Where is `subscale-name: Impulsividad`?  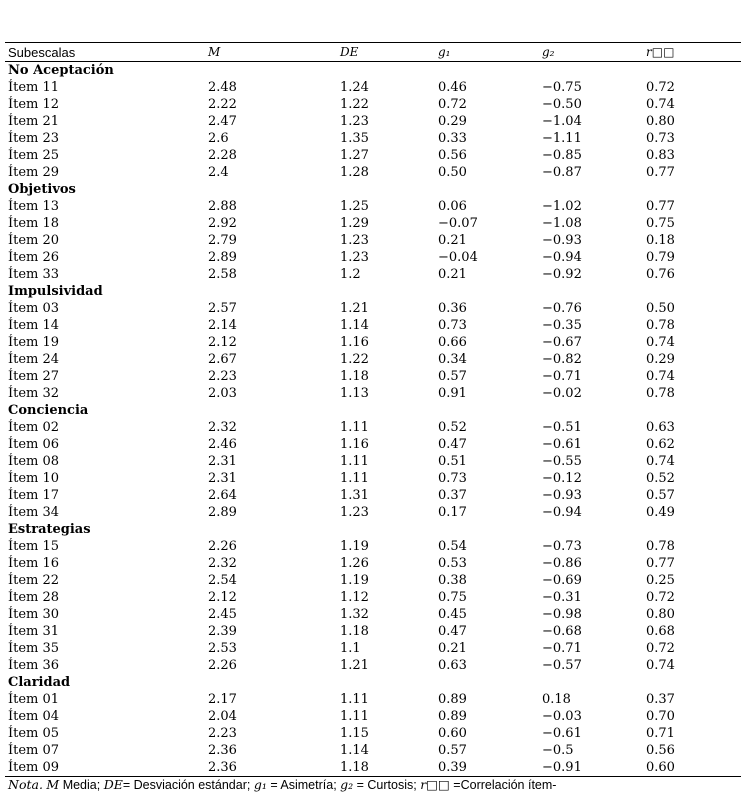
subscale-name: Impulsividad is located at coordinates (55, 291).